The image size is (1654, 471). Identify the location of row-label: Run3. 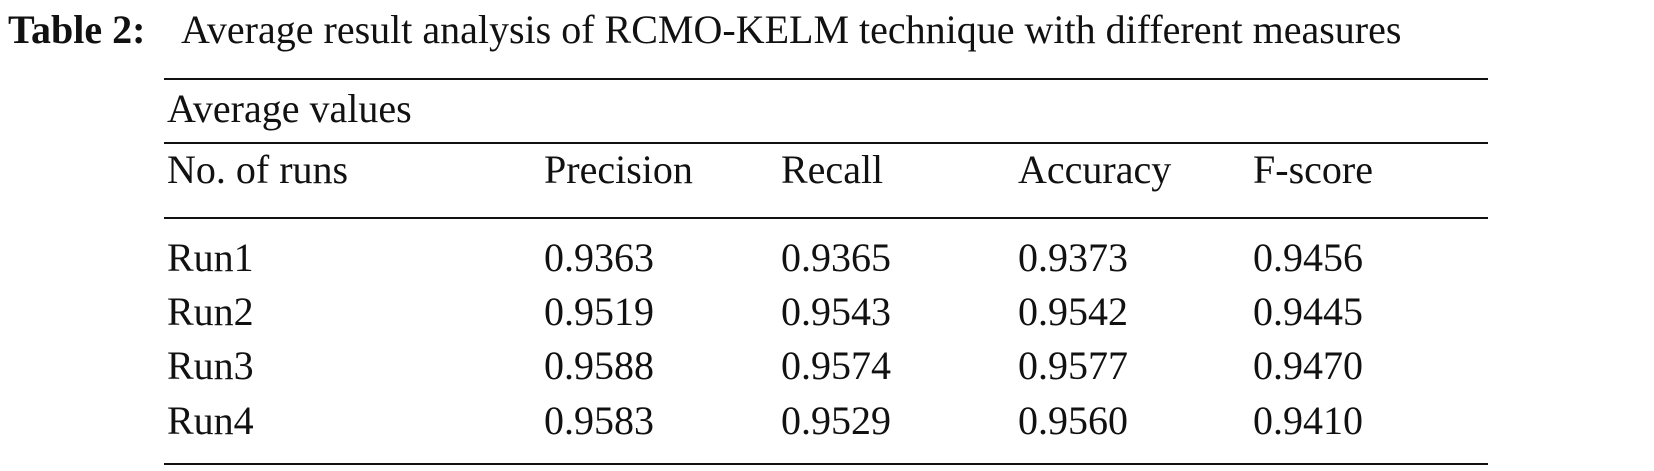
(210, 365).